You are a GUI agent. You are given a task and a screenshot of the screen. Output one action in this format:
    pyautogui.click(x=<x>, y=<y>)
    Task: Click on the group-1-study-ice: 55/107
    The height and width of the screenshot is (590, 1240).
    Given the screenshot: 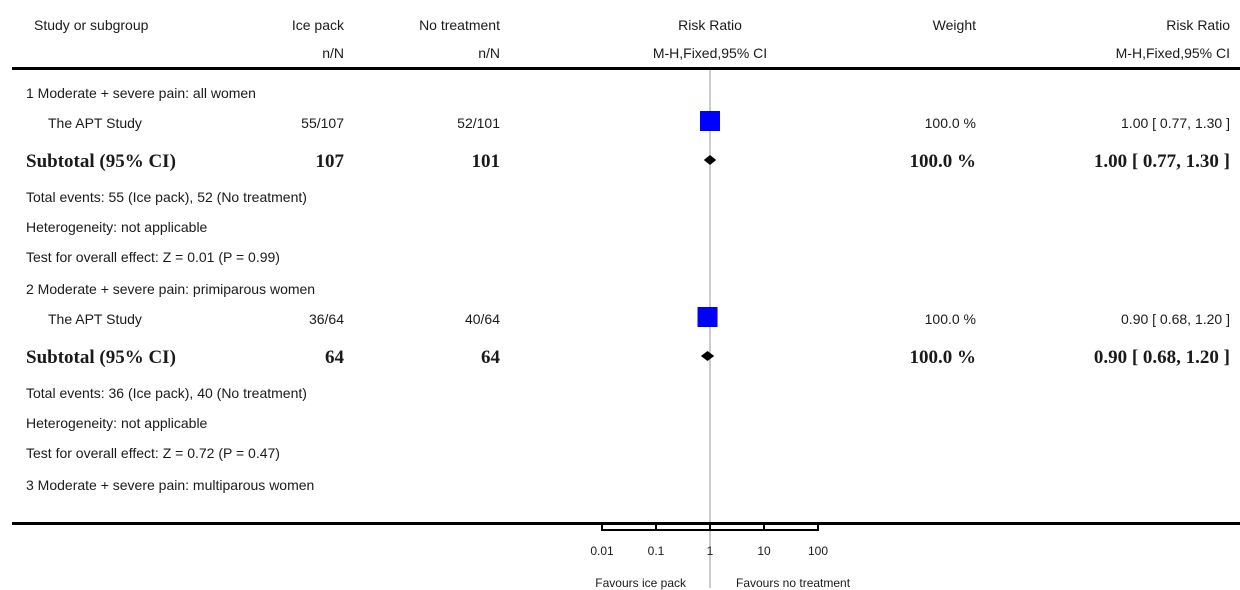 What is the action you would take?
    pyautogui.click(x=322, y=123)
    